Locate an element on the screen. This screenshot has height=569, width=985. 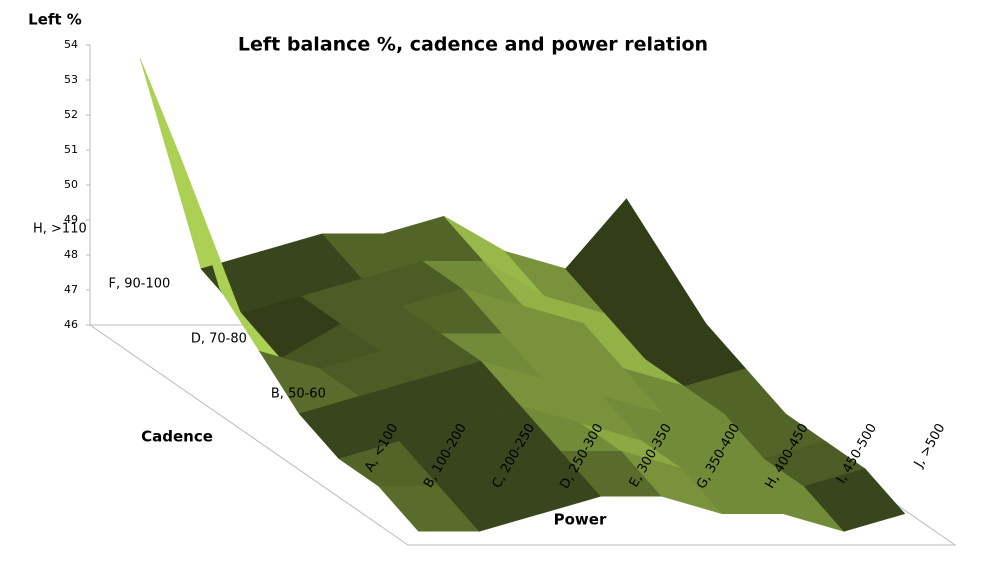
z-tick-label: 48 is located at coordinates (71, 254).